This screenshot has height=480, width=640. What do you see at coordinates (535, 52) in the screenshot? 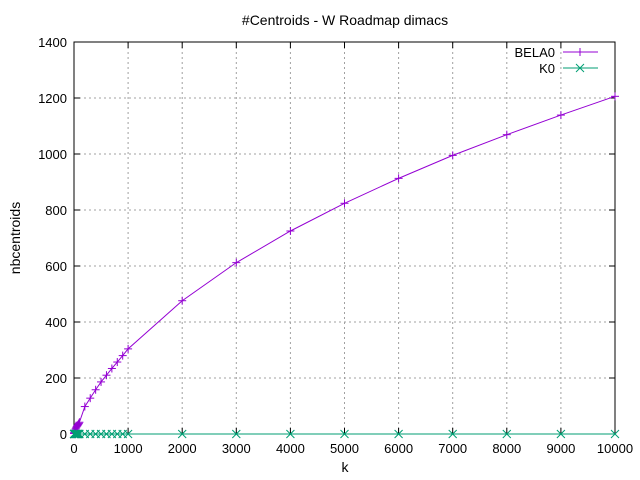
I see `legend-label: BELA0` at bounding box center [535, 52].